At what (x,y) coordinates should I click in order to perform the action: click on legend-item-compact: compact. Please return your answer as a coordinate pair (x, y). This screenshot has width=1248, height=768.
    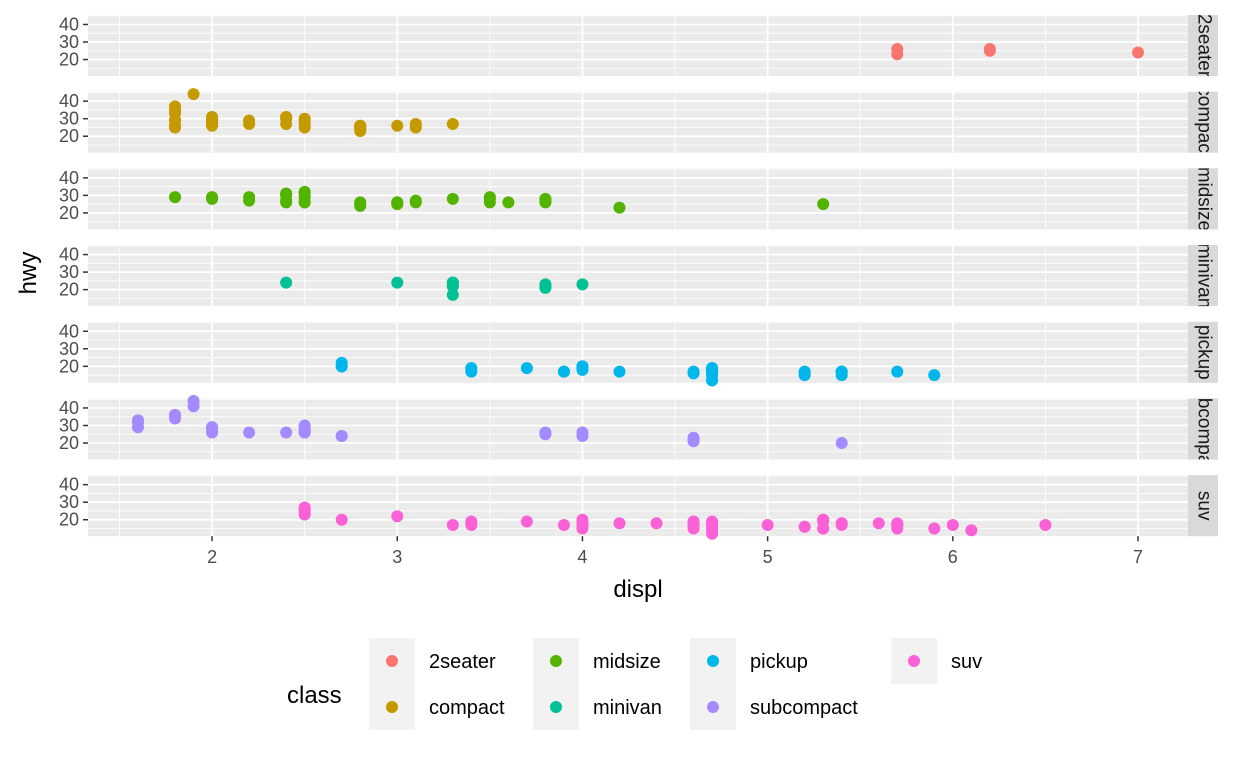
    Looking at the image, I should click on (437, 707).